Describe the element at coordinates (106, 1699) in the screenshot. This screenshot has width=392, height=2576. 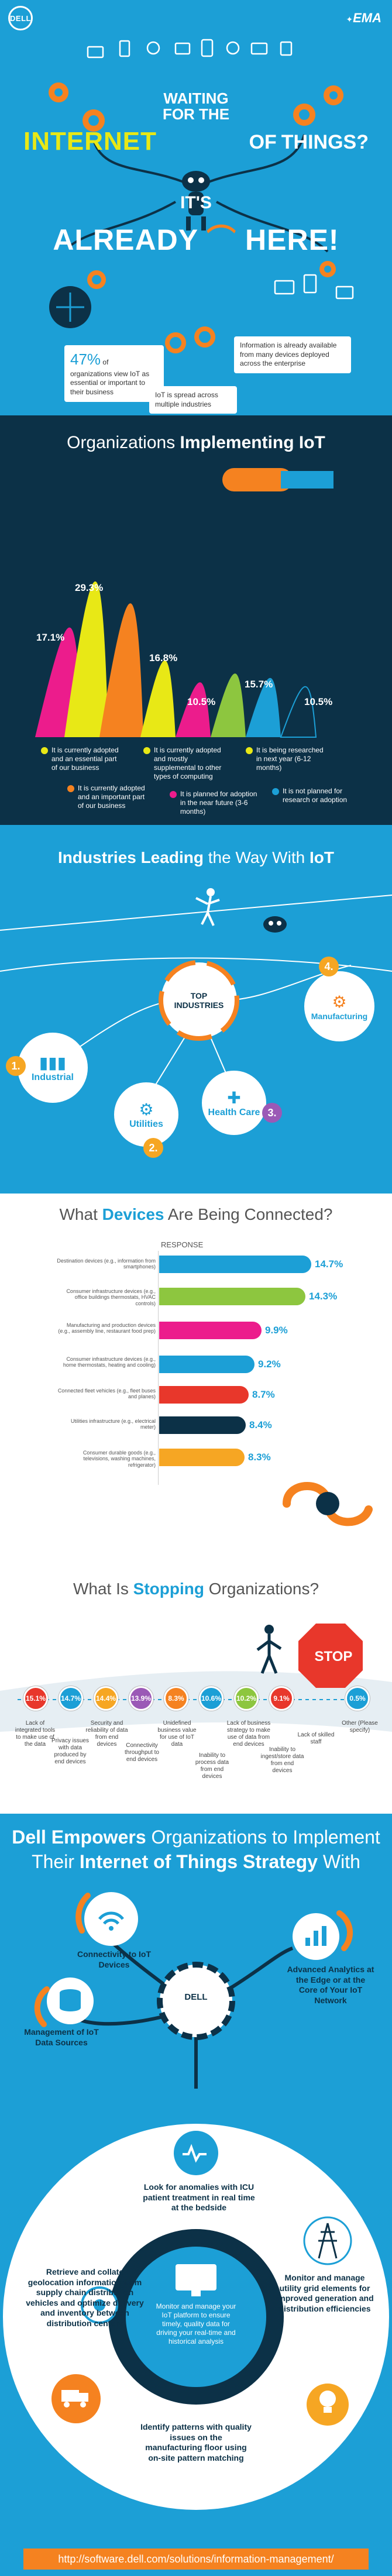
I see `stop-value-3: 14.4%` at that location.